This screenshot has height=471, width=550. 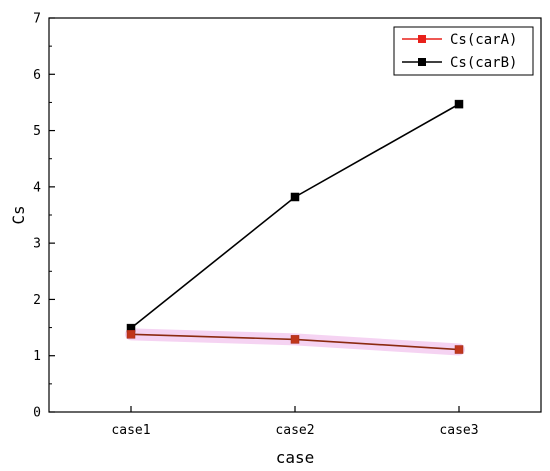 What do you see at coordinates (37, 244) in the screenshot?
I see `y-tick-label: 3` at bounding box center [37, 244].